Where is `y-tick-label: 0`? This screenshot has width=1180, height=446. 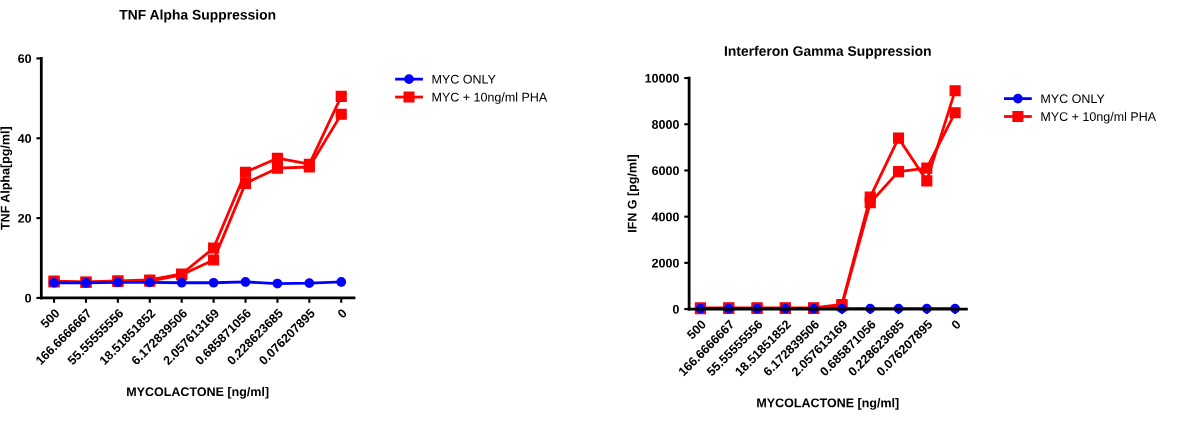
y-tick-label: 0 is located at coordinates (28, 298).